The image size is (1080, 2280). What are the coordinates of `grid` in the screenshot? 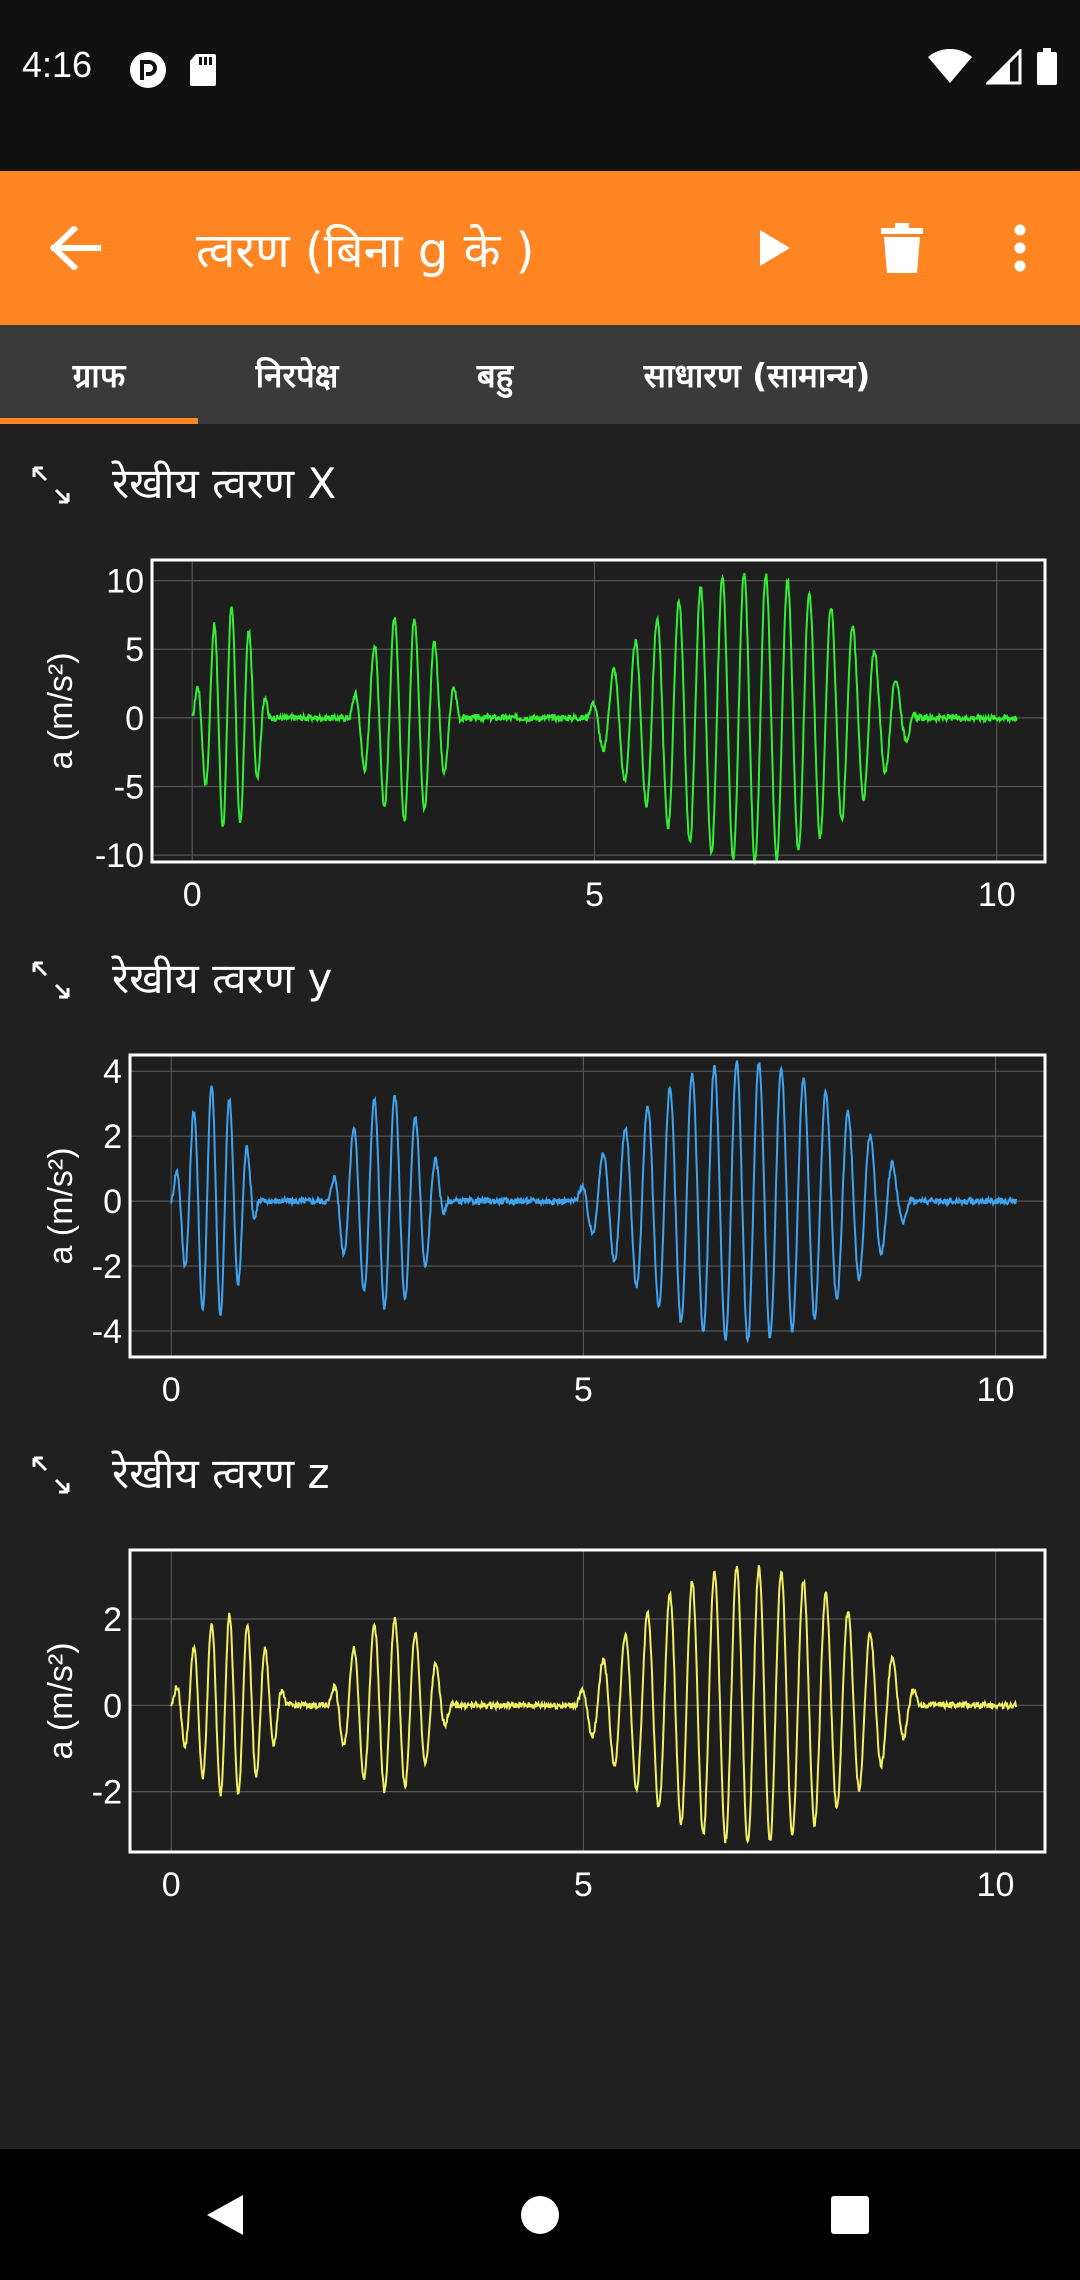 It's located at (587, 1701).